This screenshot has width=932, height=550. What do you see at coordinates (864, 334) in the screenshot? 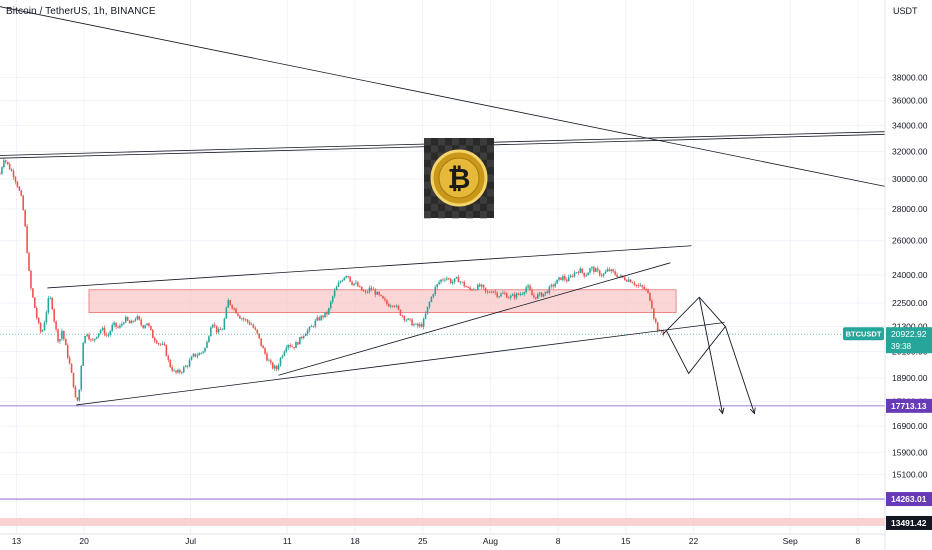
I see `symbol-badge-label: BTCUSDT` at bounding box center [864, 334].